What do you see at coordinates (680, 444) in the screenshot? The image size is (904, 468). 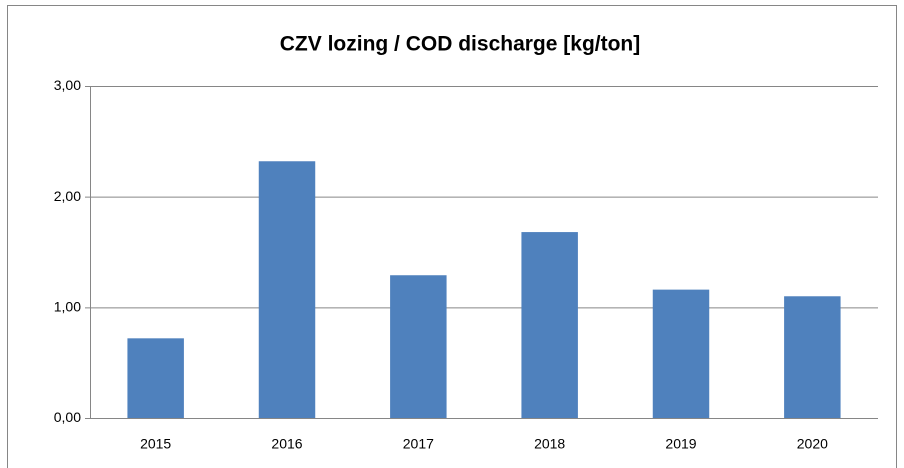 I see `x-tick-label: 2019` at bounding box center [680, 444].